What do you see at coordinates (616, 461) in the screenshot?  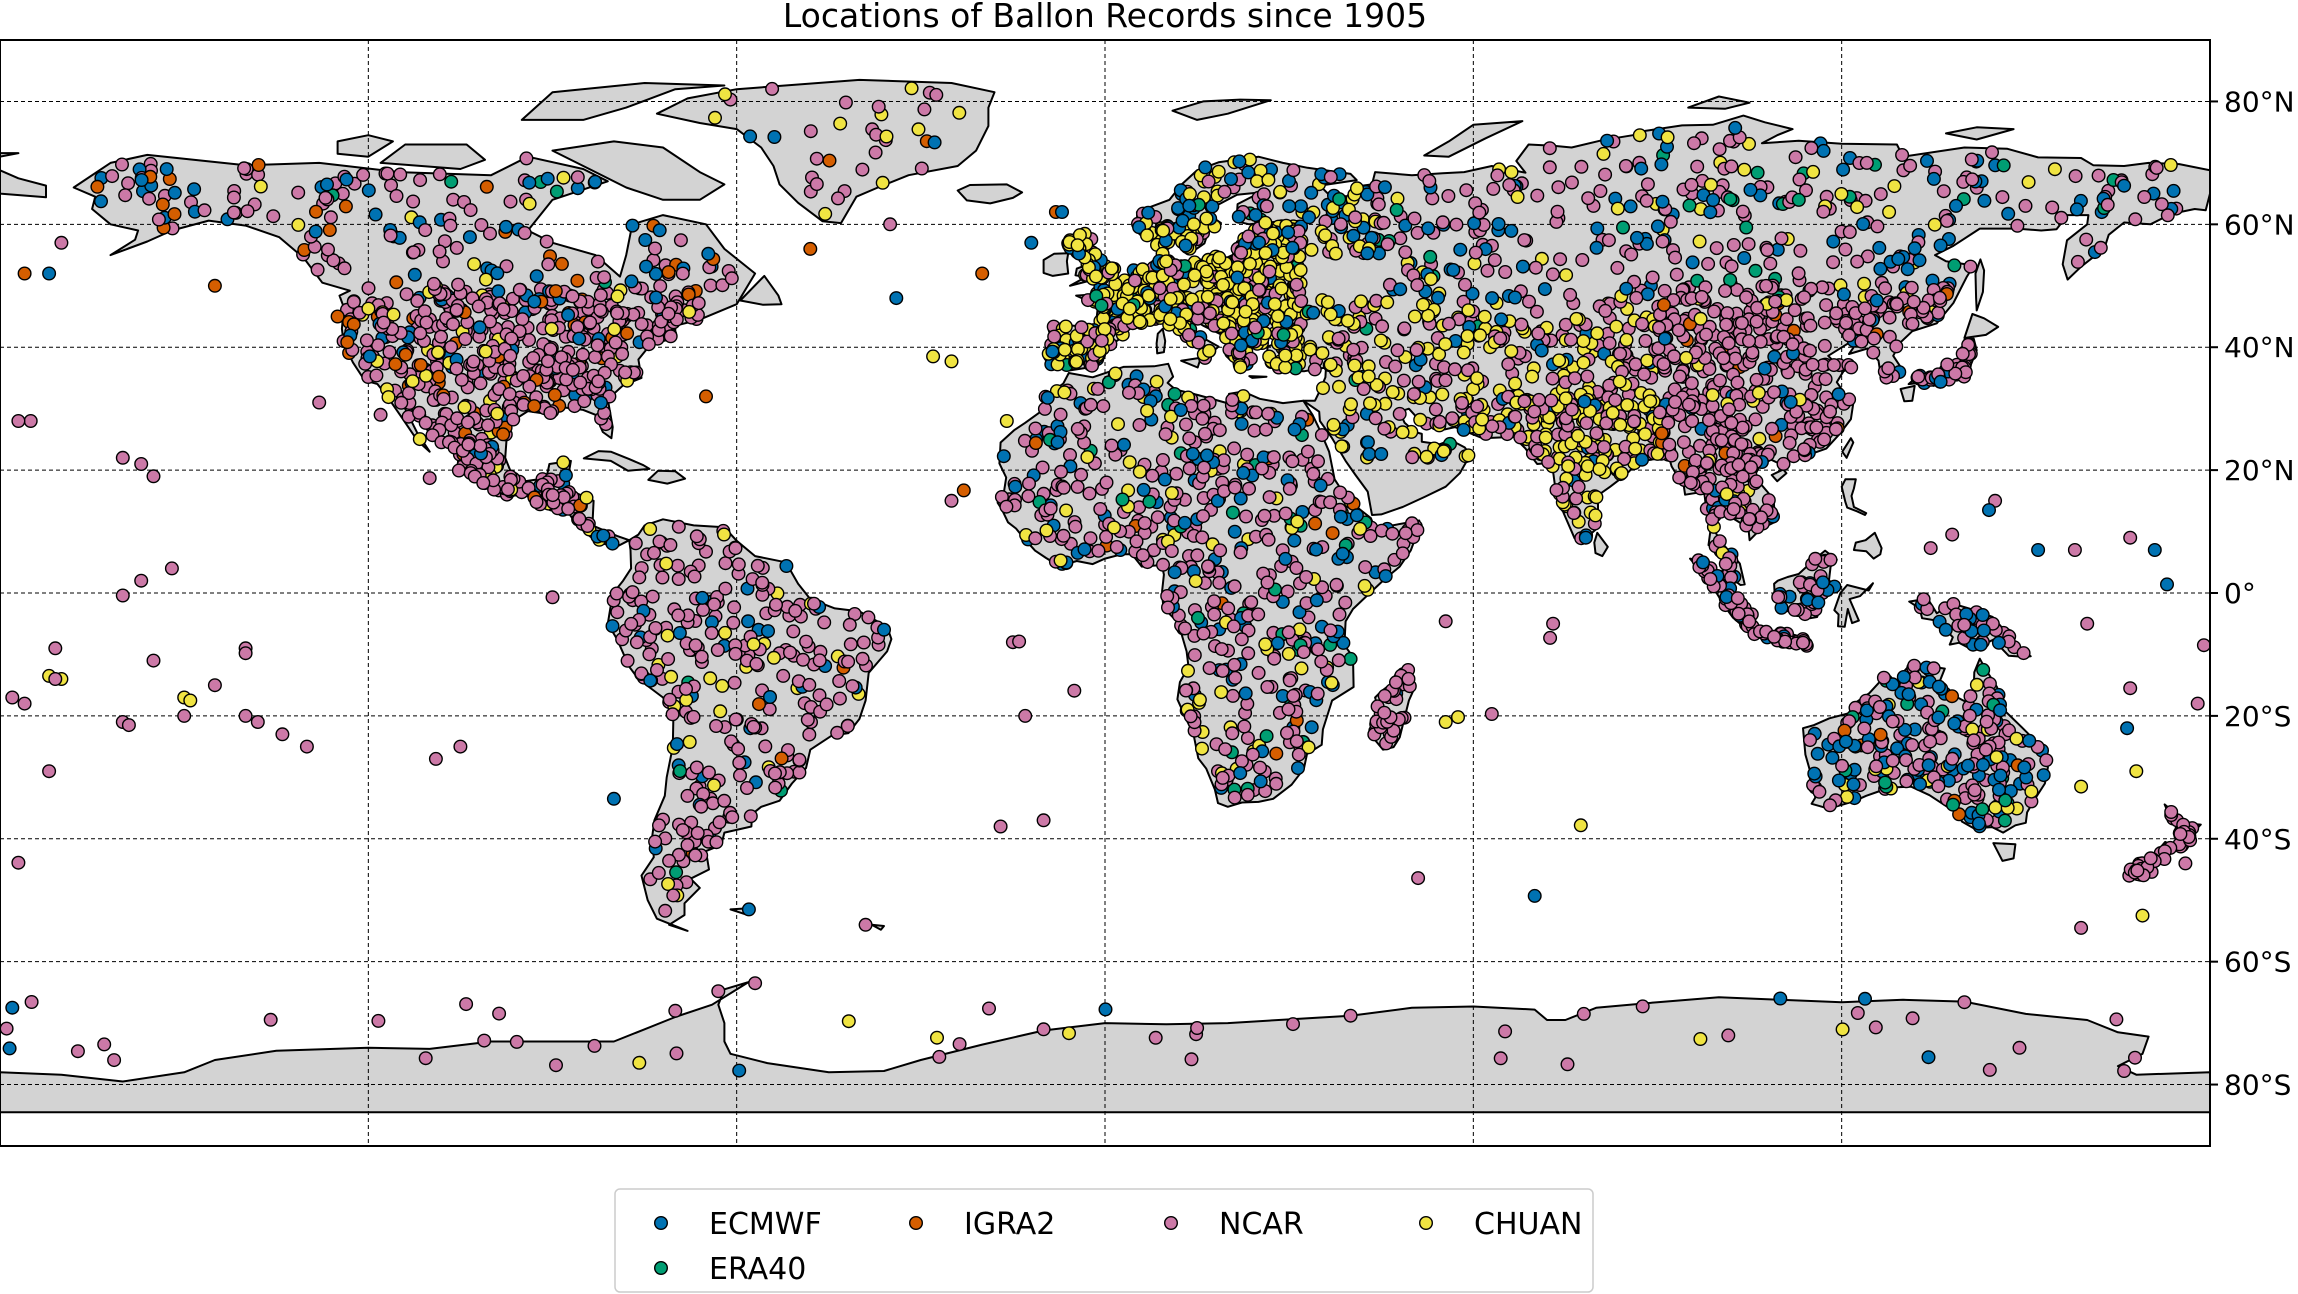 I see `landmass-cuba` at bounding box center [616, 461].